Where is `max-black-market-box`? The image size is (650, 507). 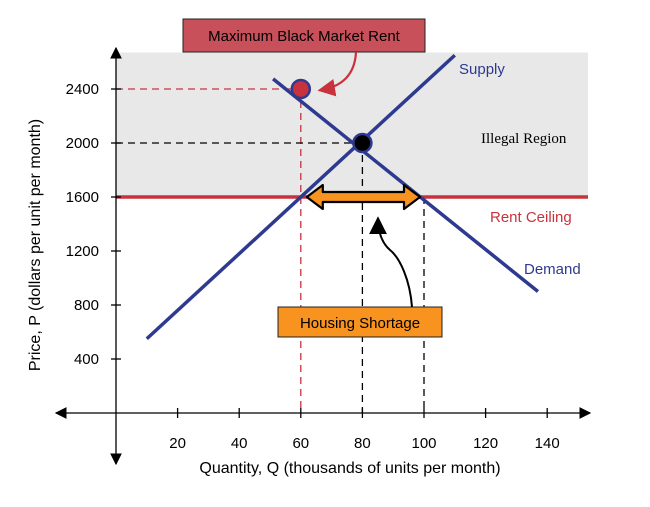
max-black-market-box is located at coordinates (304, 35).